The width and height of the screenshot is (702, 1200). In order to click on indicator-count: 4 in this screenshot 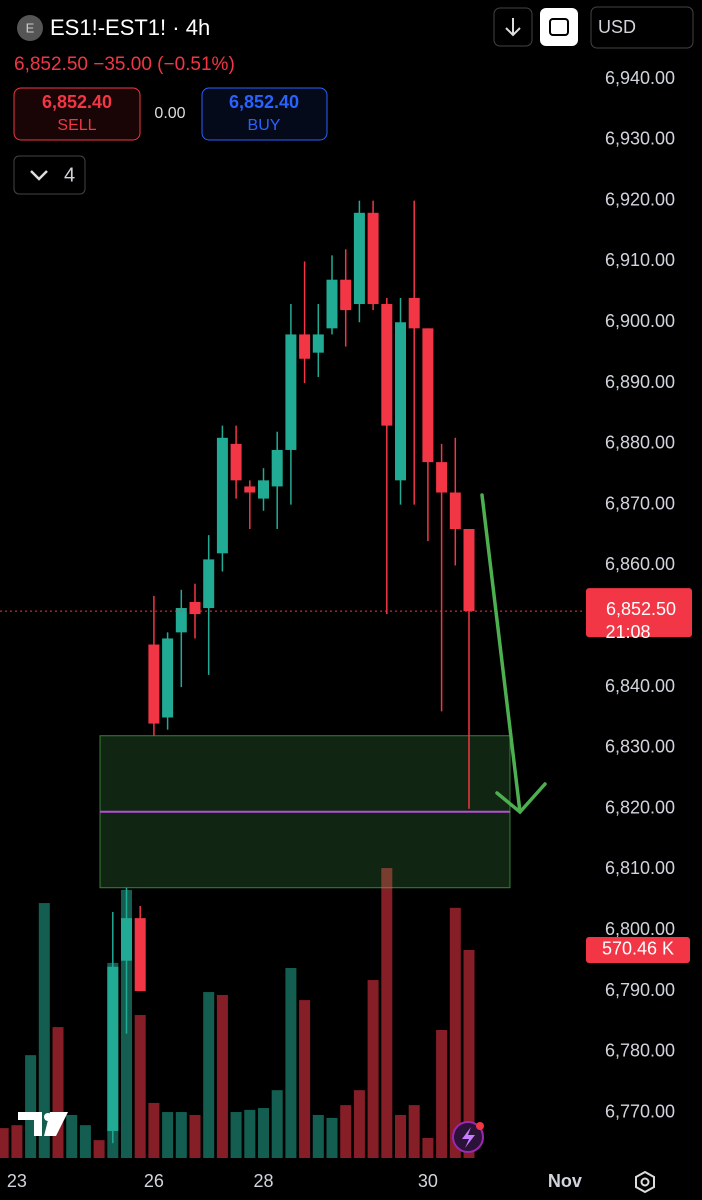, I will do `click(69, 175)`.